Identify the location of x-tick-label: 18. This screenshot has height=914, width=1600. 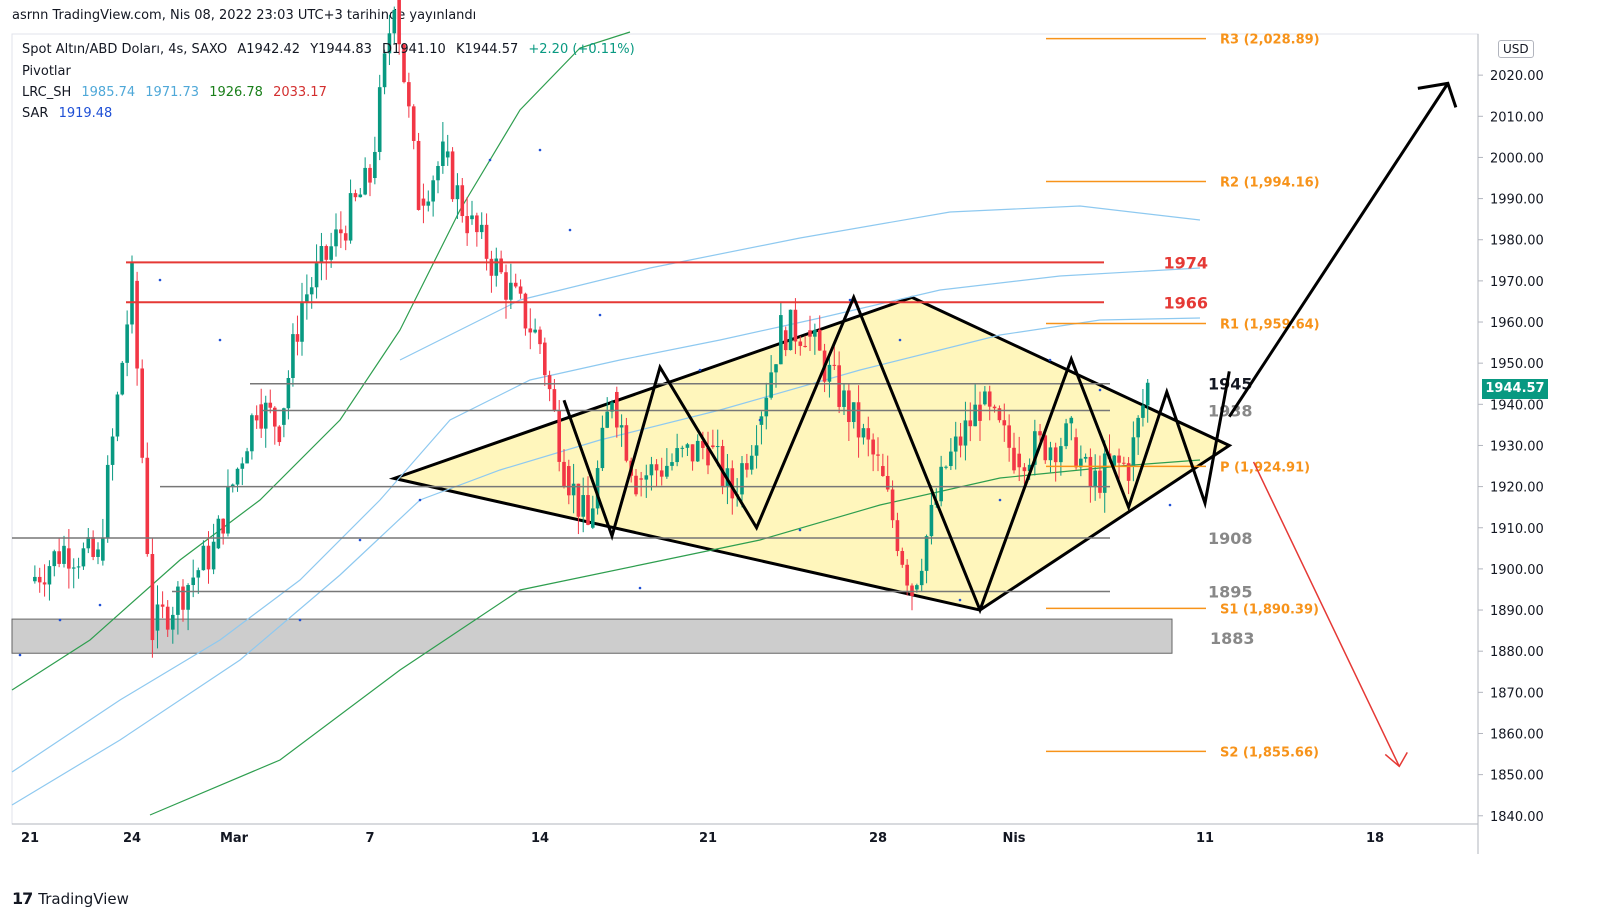
(1375, 838).